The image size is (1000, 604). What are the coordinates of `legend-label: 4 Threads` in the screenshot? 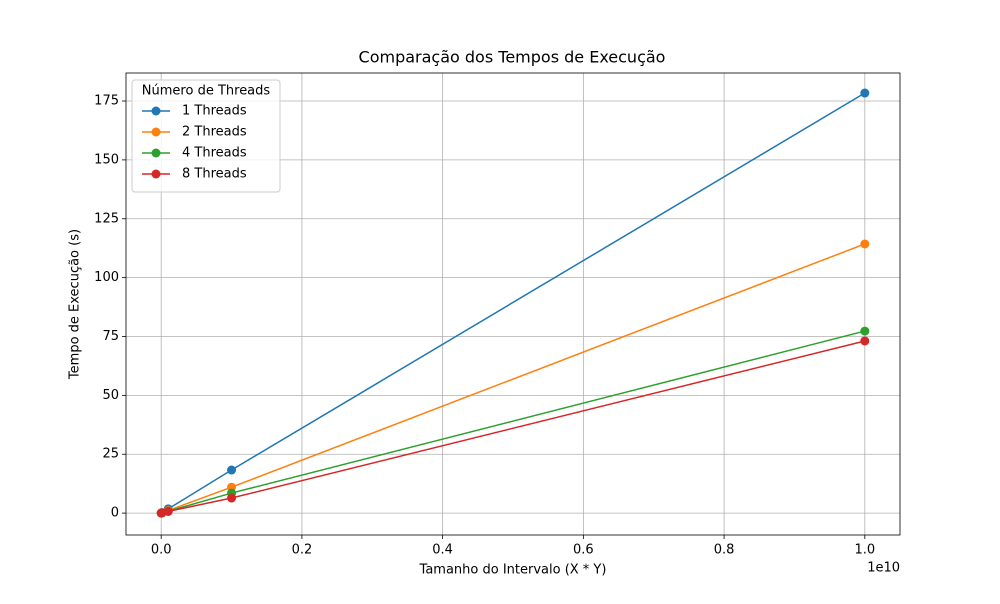 It's located at (214, 153).